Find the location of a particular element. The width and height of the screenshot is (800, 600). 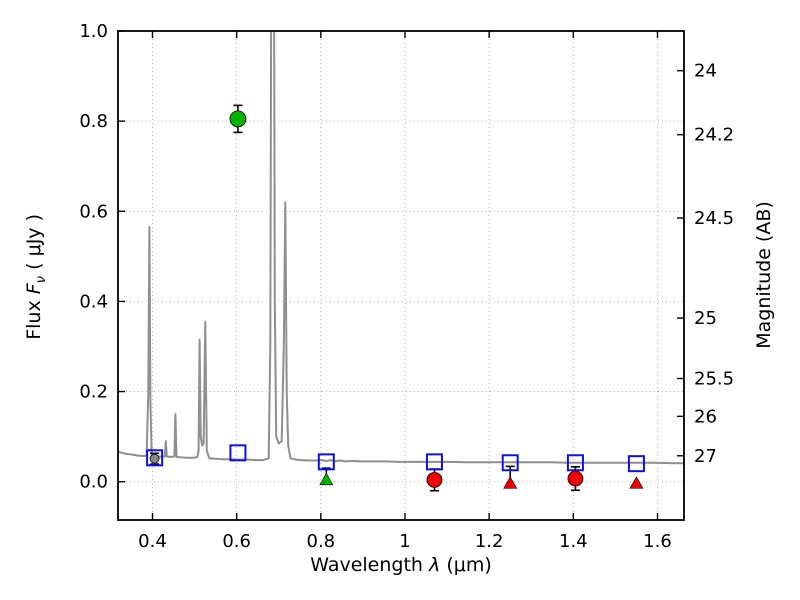

x-axis-label: Wavelength λ (μm) is located at coordinates (401, 565).